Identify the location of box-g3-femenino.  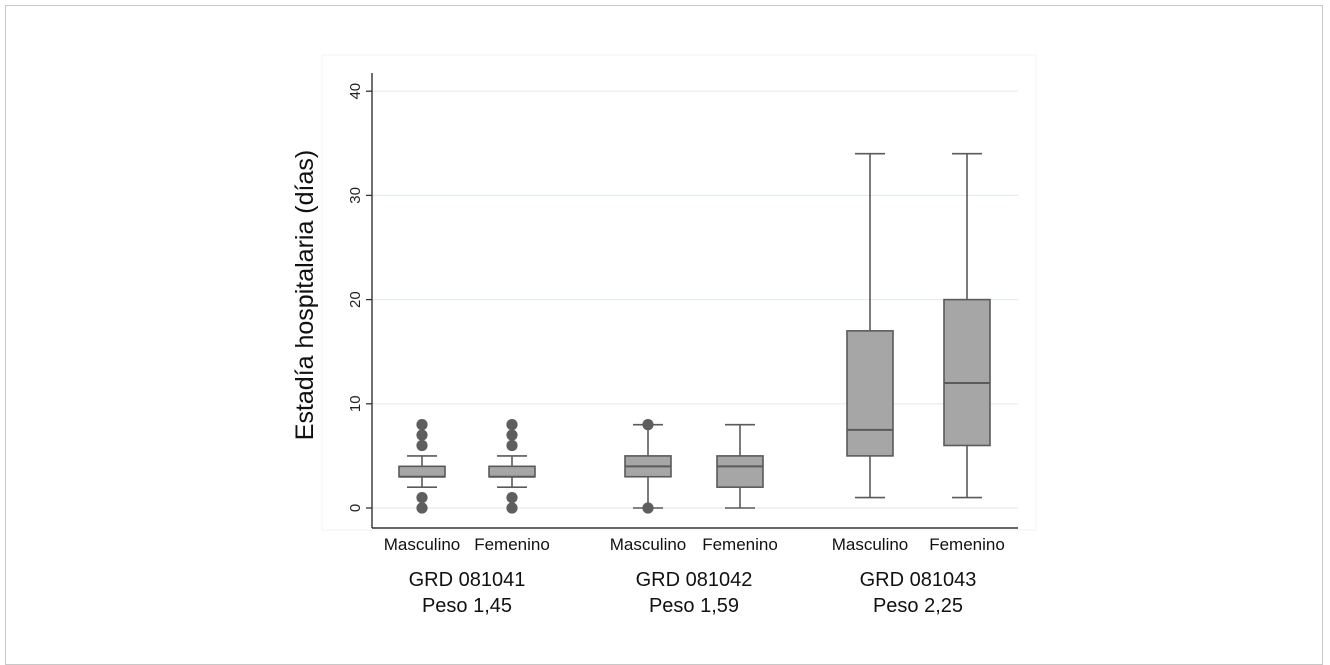
(967, 372).